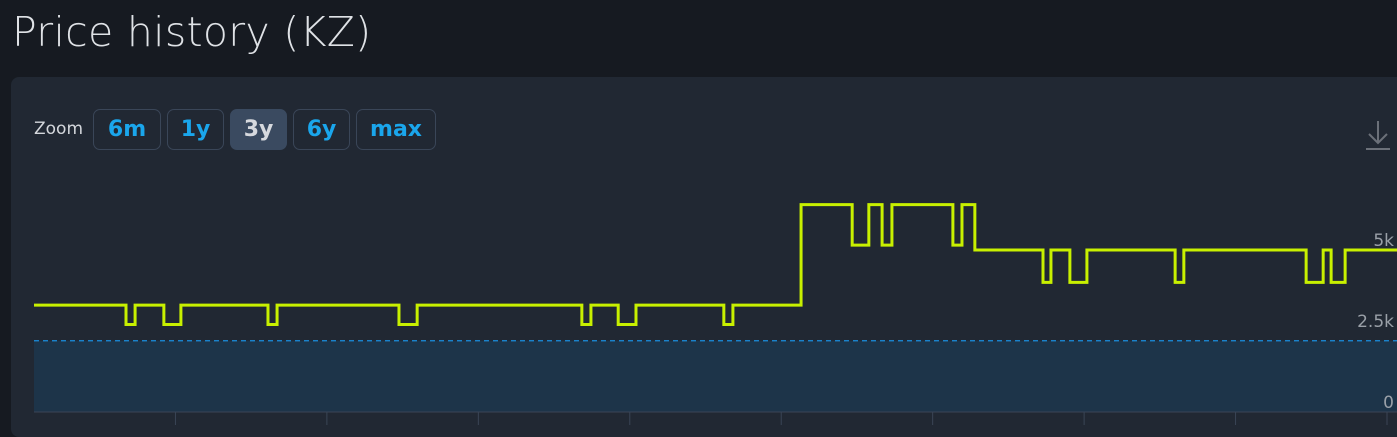 The width and height of the screenshot is (1397, 437). What do you see at coordinates (259, 129) in the screenshot?
I see `zoom-3y-button: 3y` at bounding box center [259, 129].